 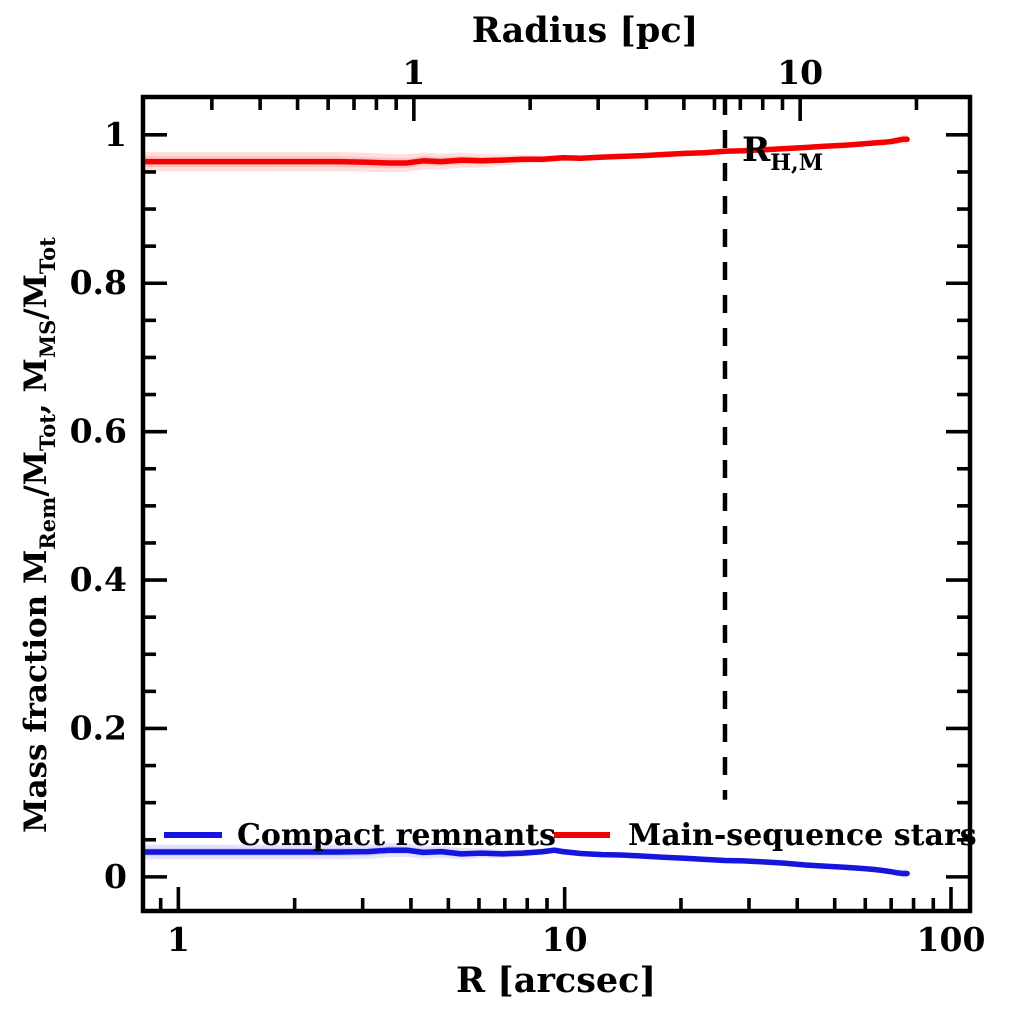 What do you see at coordinates (565, 939) in the screenshot?
I see `x-tick-label: 10` at bounding box center [565, 939].